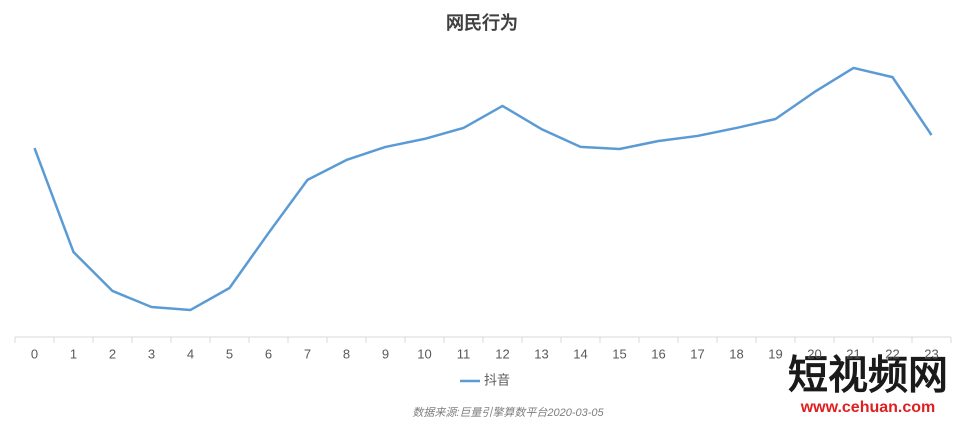 The height and width of the screenshot is (428, 972). Describe the element at coordinates (580, 353) in the screenshot. I see `x-tick-label: 14` at that location.